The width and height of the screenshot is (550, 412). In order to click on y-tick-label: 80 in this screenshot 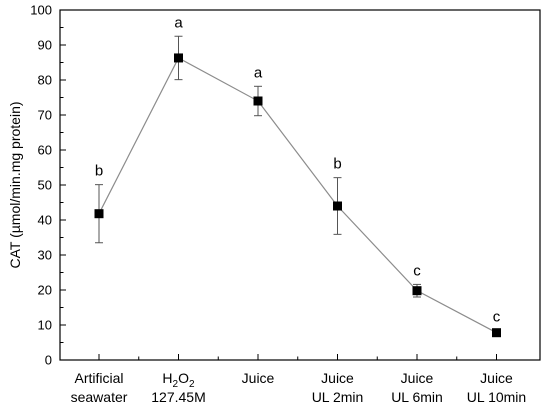, I will do `click(45, 80)`.